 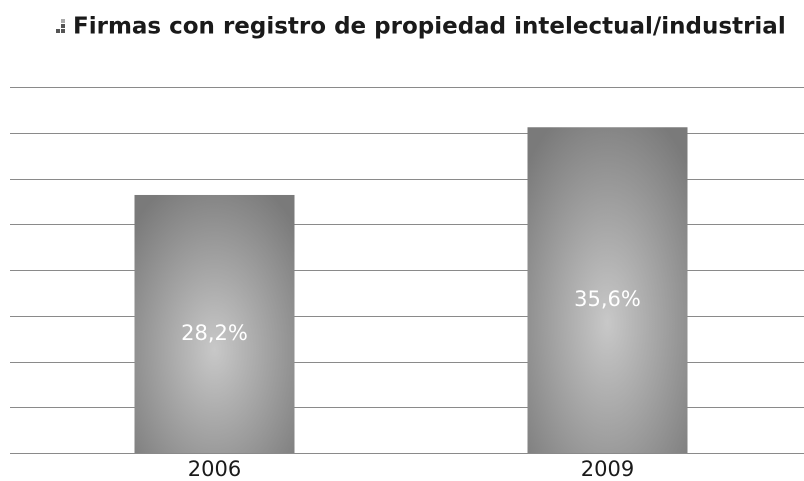 I want to click on x-tick-label: 2006, so click(x=214, y=469).